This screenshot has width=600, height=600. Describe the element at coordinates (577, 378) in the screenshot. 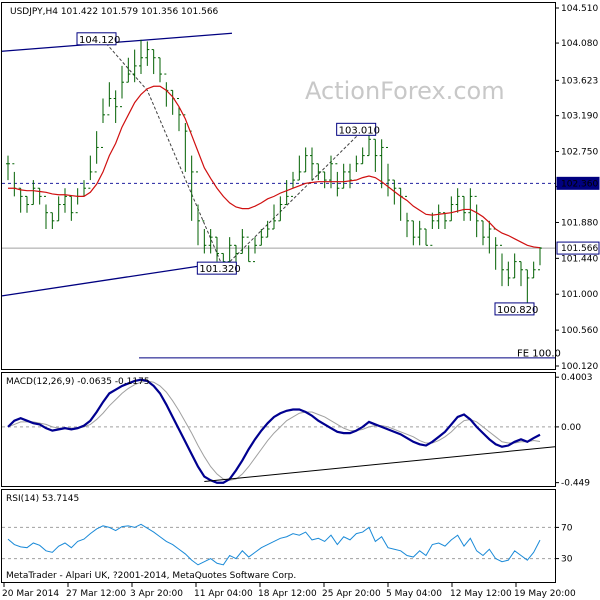

I see `macd-y-tick-label: 0.4003` at that location.